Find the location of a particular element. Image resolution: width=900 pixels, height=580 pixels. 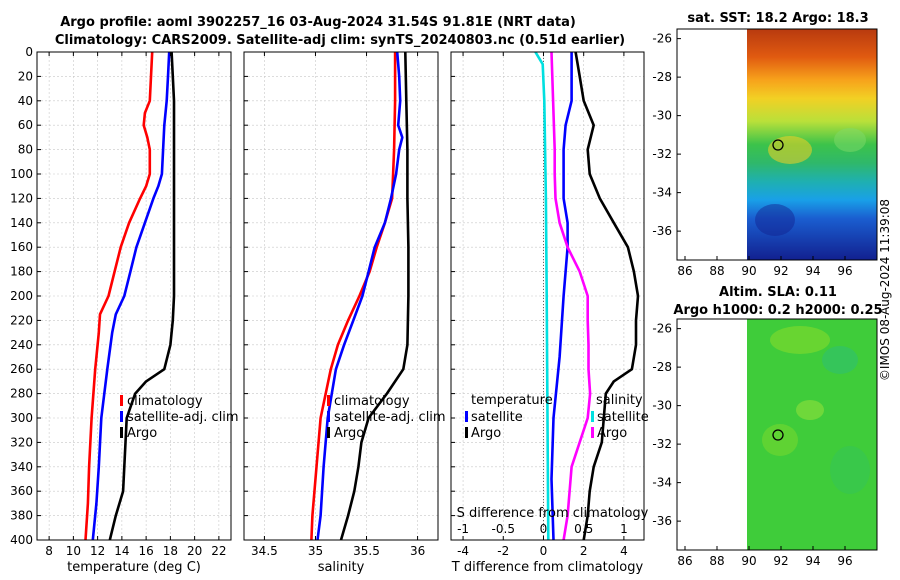

sst-map-title: sat. SST: 18.2 Argo: 18.3 is located at coordinates (777, 18).